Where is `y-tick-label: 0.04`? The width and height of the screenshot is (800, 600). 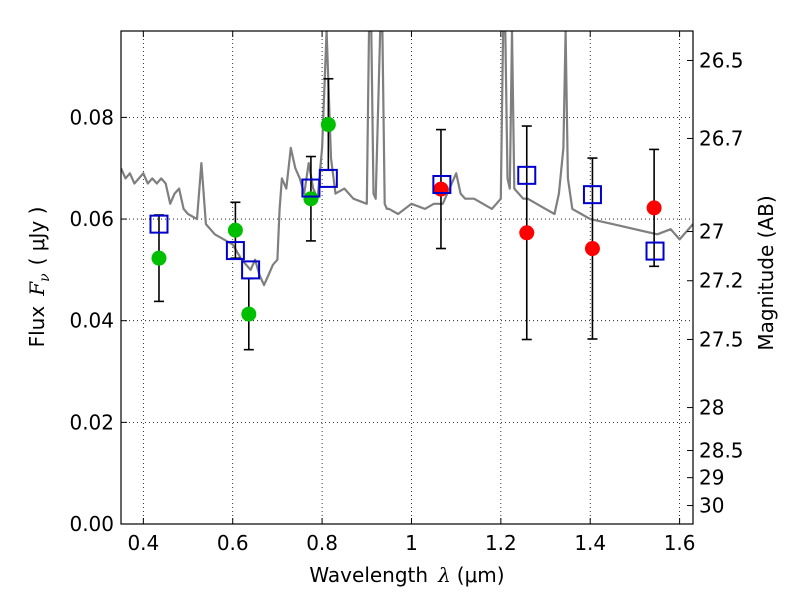 y-tick-label: 0.04 is located at coordinates (91, 321).